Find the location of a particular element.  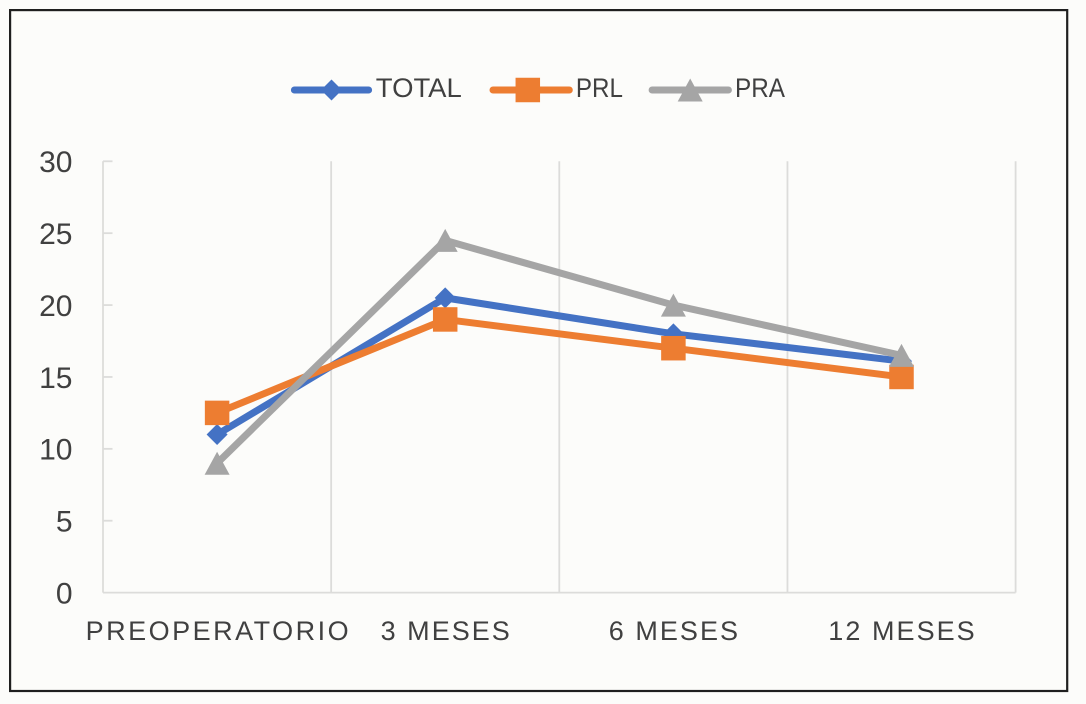

svg-text: PRA is located at coordinates (760, 88).